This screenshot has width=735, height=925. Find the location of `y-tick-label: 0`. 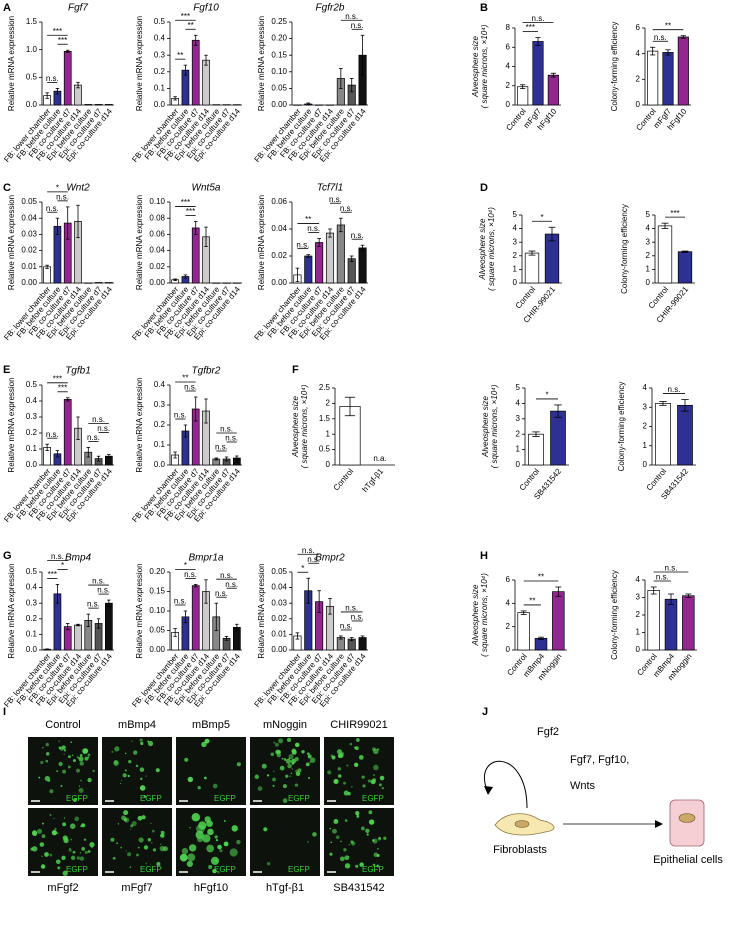

y-tick-label: 0 is located at coordinates (638, 649).